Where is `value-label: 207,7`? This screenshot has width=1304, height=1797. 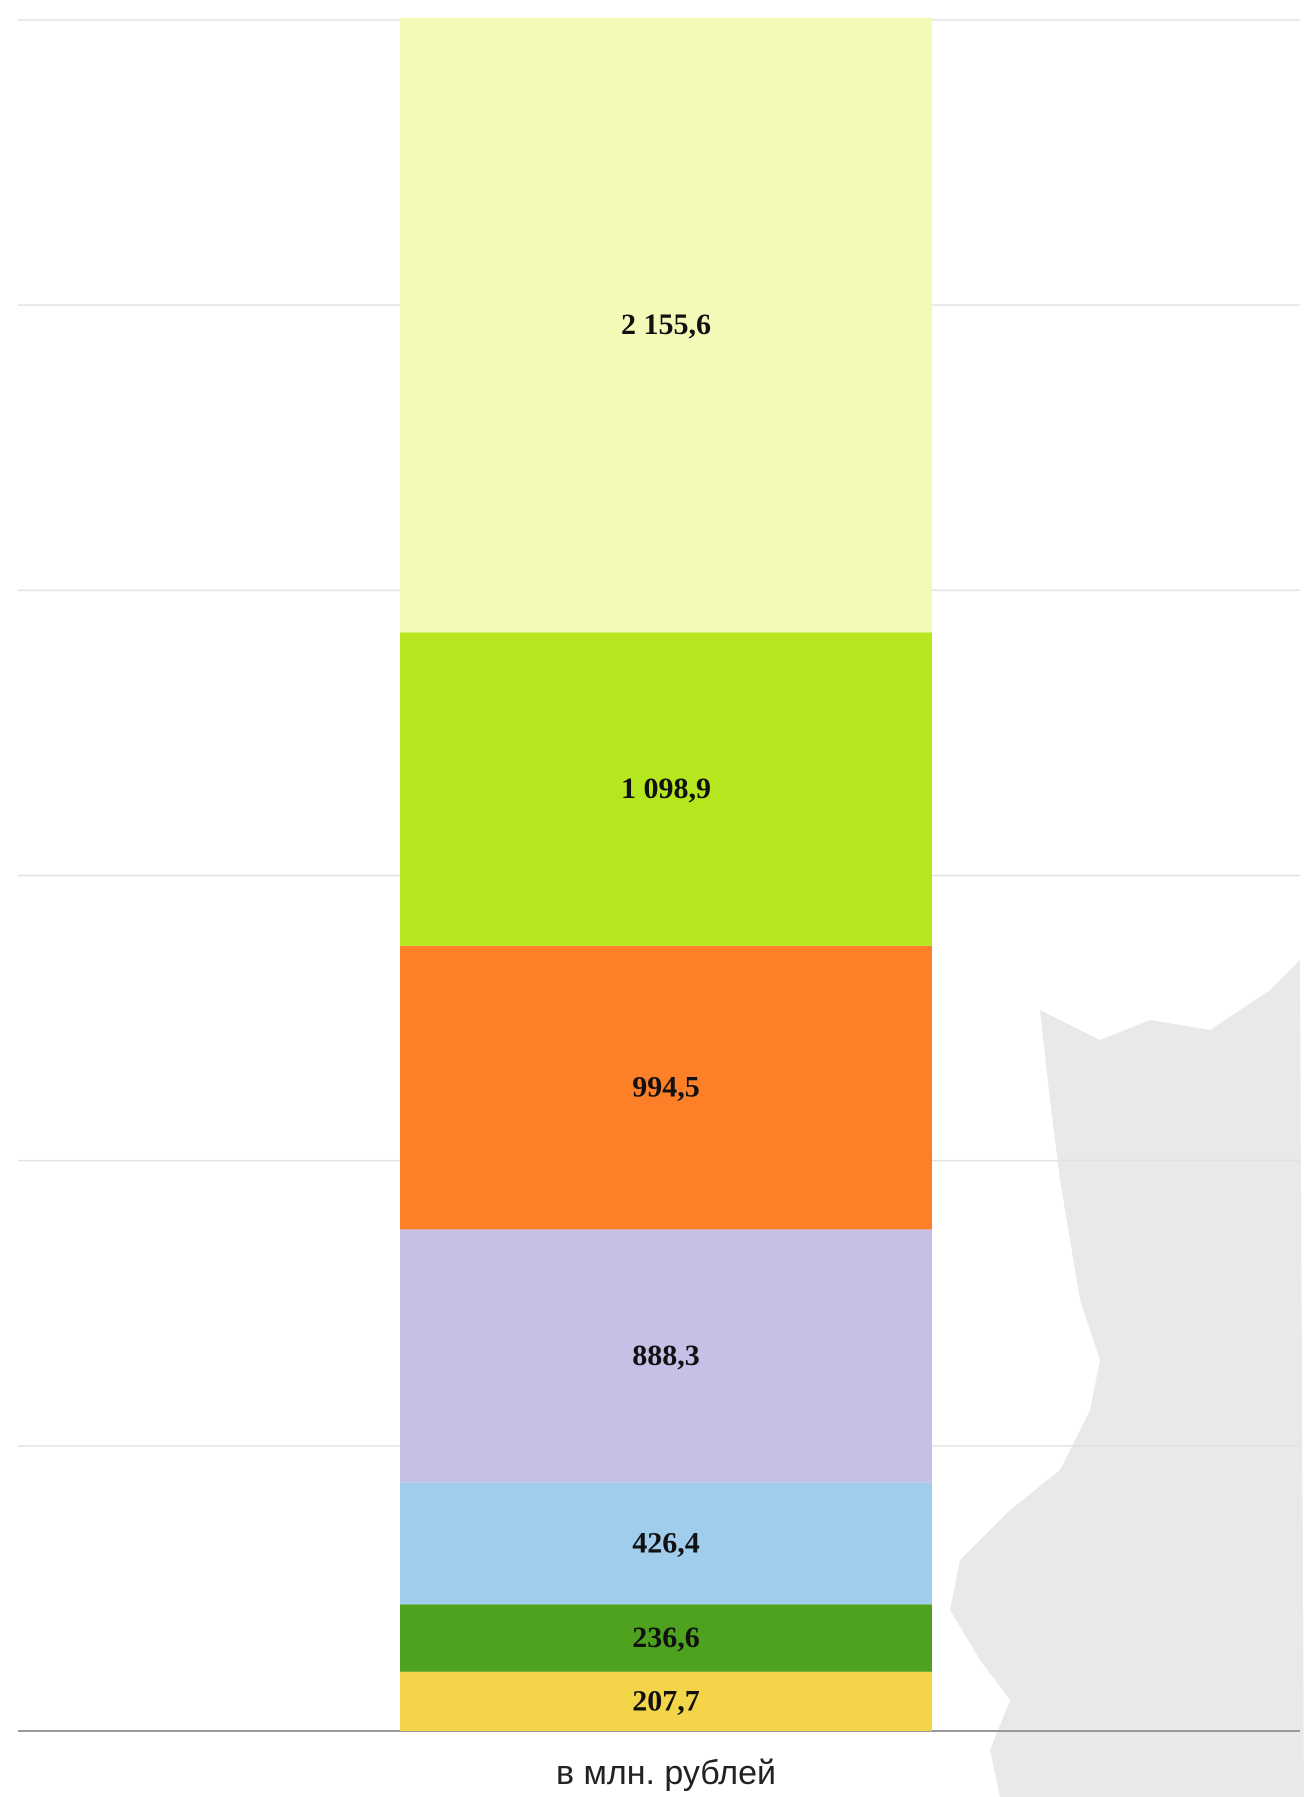 value-label: 207,7 is located at coordinates (666, 1700).